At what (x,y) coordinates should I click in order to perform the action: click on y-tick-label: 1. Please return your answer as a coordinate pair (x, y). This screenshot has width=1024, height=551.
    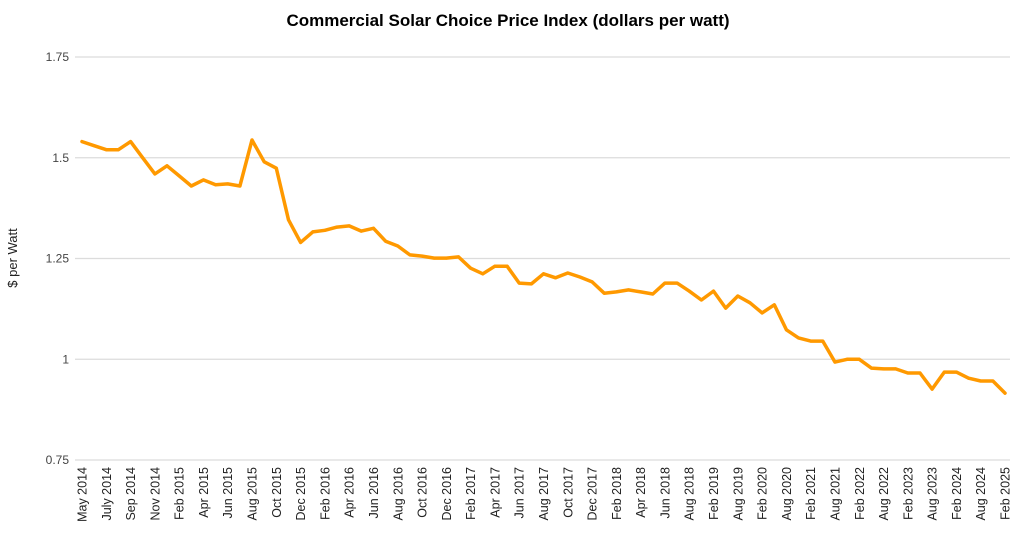
    Looking at the image, I should click on (65, 359).